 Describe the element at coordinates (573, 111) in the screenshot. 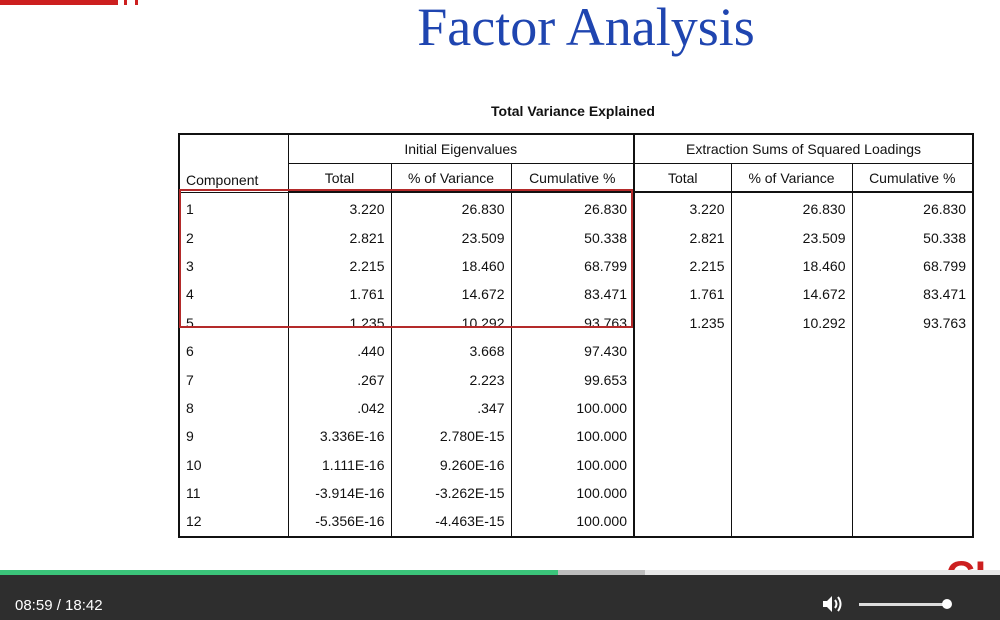

I see `table-caption: Total Variance Explained` at that location.